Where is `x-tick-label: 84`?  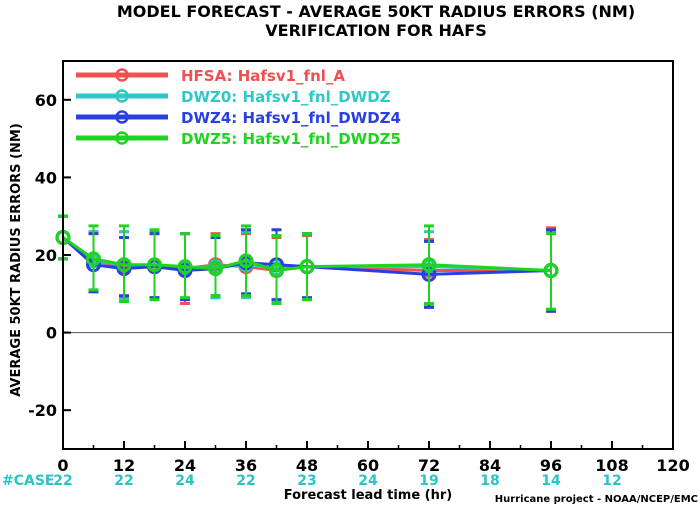 x-tick-label: 84 is located at coordinates (490, 465).